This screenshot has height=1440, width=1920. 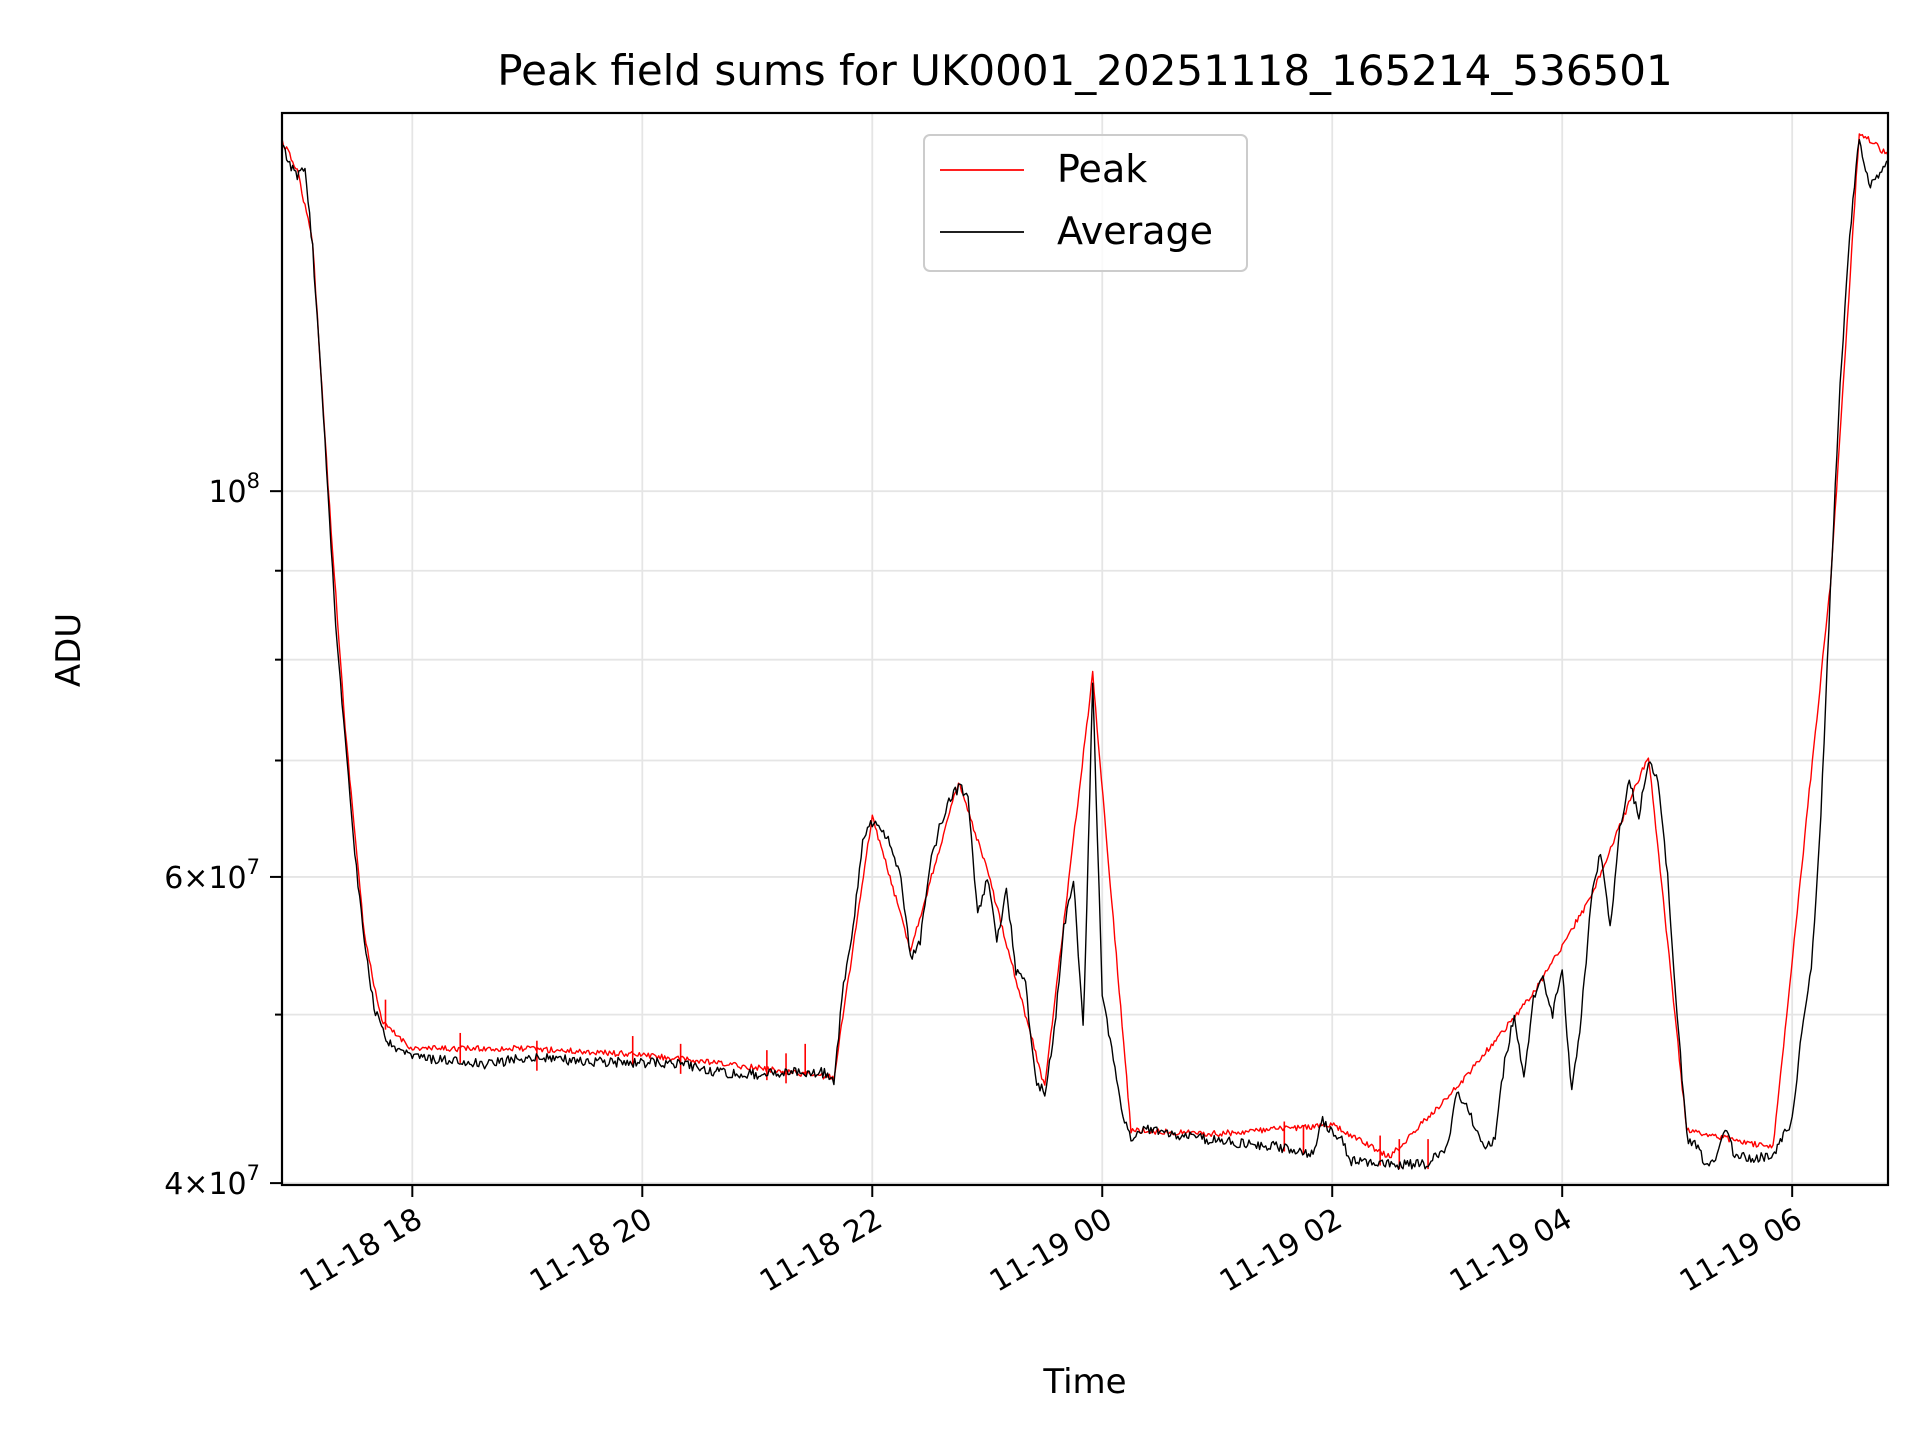 I want to click on y-tick-label: 6×107, so click(x=212, y=875).